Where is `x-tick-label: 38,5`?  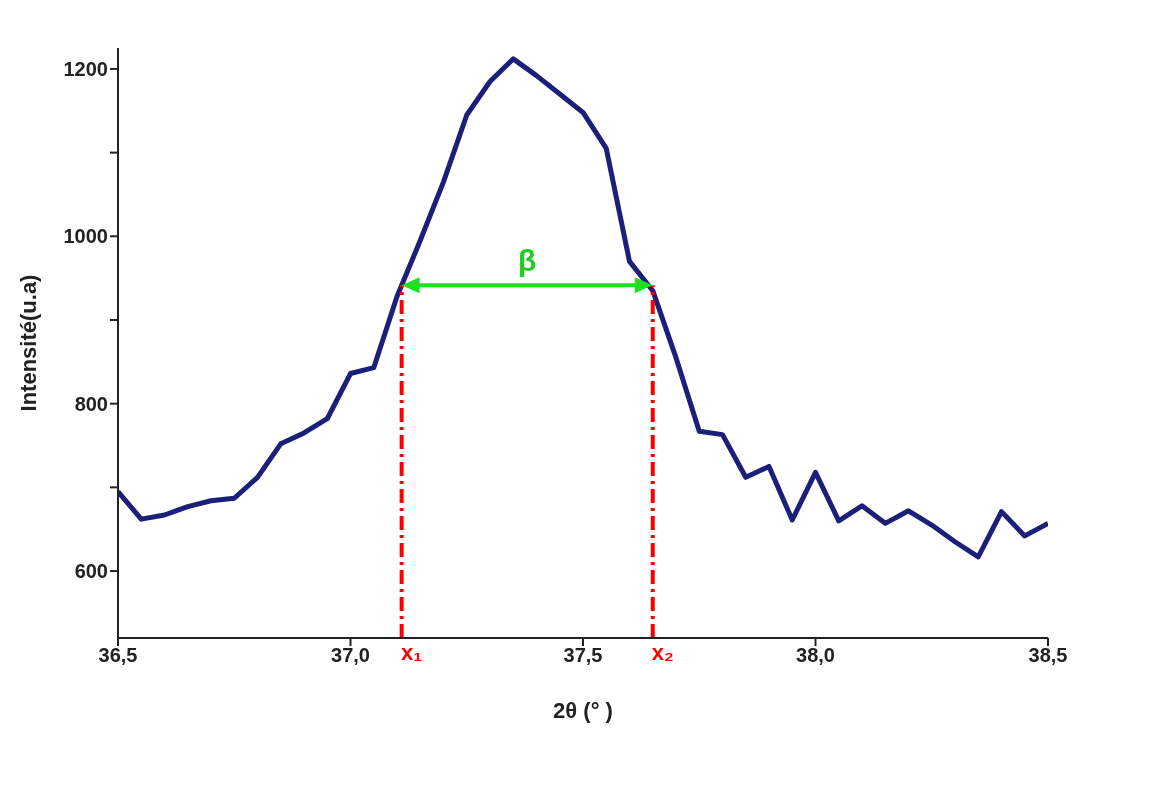
x-tick-label: 38,5 is located at coordinates (1048, 655).